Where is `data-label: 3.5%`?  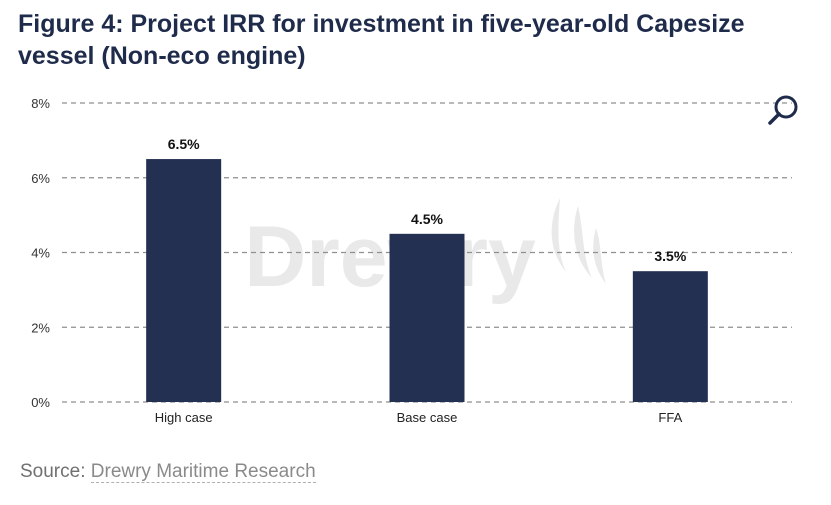
data-label: 3.5% is located at coordinates (670, 256).